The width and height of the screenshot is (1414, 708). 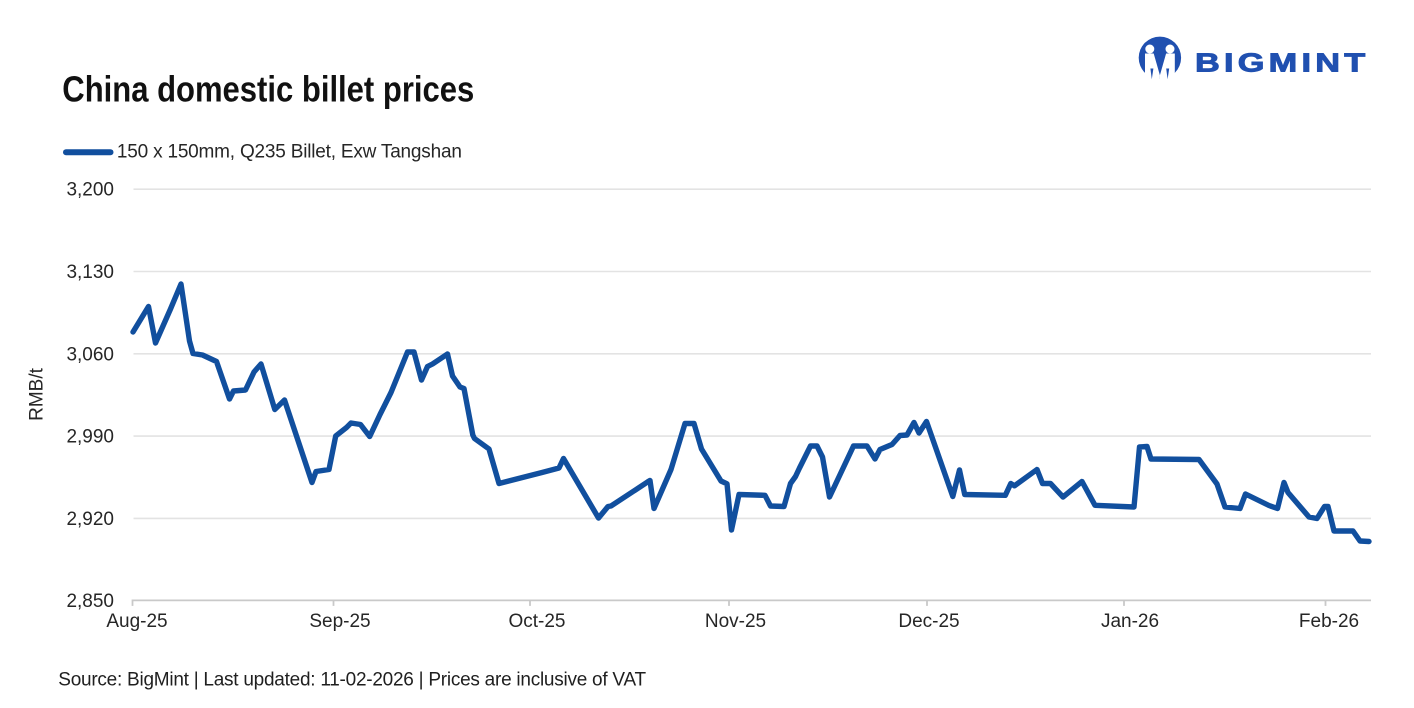 I want to click on svg-text: Oct-25, so click(x=536, y=621).